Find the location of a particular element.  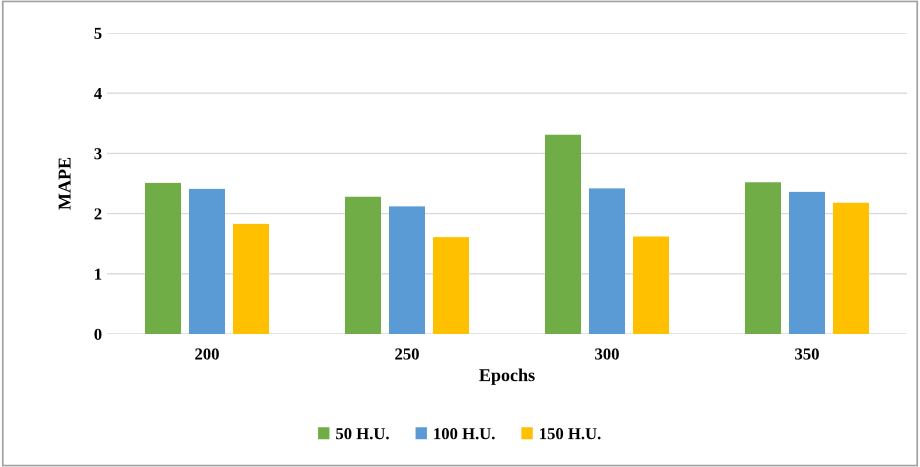

y-axis-title: MAPE is located at coordinates (64, 184).